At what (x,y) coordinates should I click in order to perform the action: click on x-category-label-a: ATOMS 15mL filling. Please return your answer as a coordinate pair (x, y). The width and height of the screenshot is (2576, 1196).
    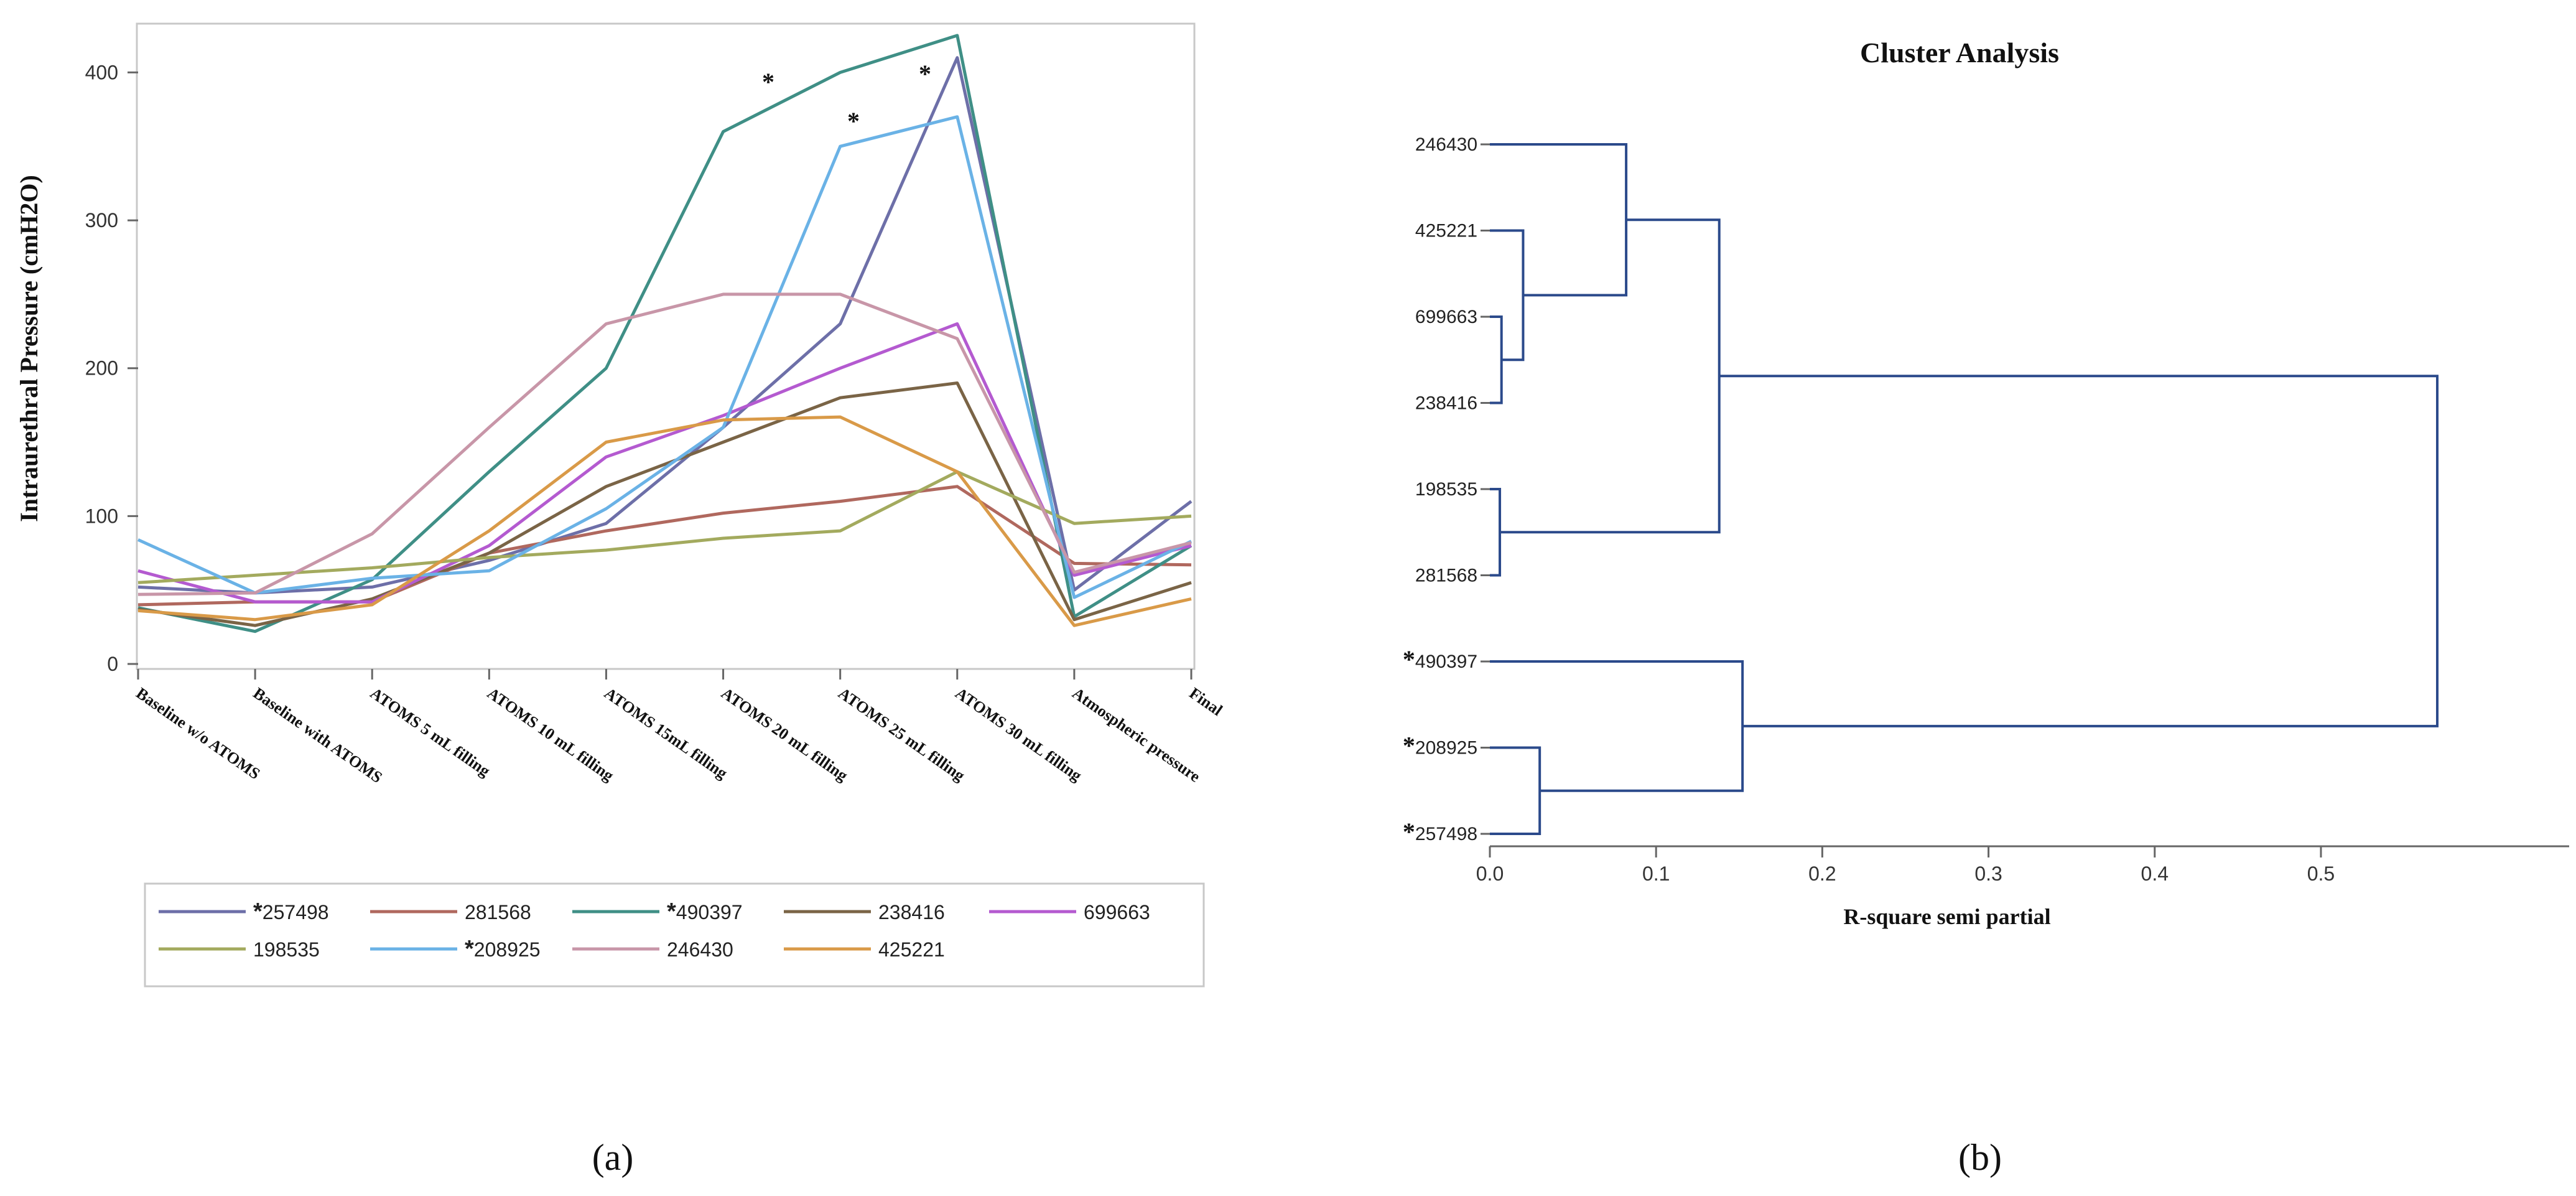
    Looking at the image, I should click on (666, 733).